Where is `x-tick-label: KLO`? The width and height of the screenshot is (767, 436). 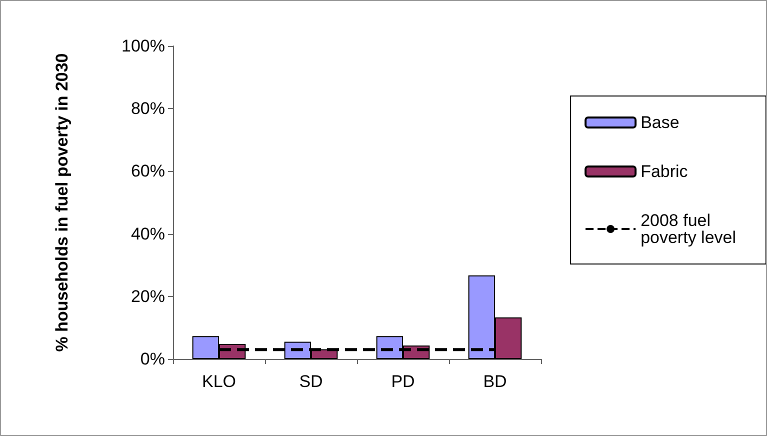
x-tick-label: KLO is located at coordinates (219, 381).